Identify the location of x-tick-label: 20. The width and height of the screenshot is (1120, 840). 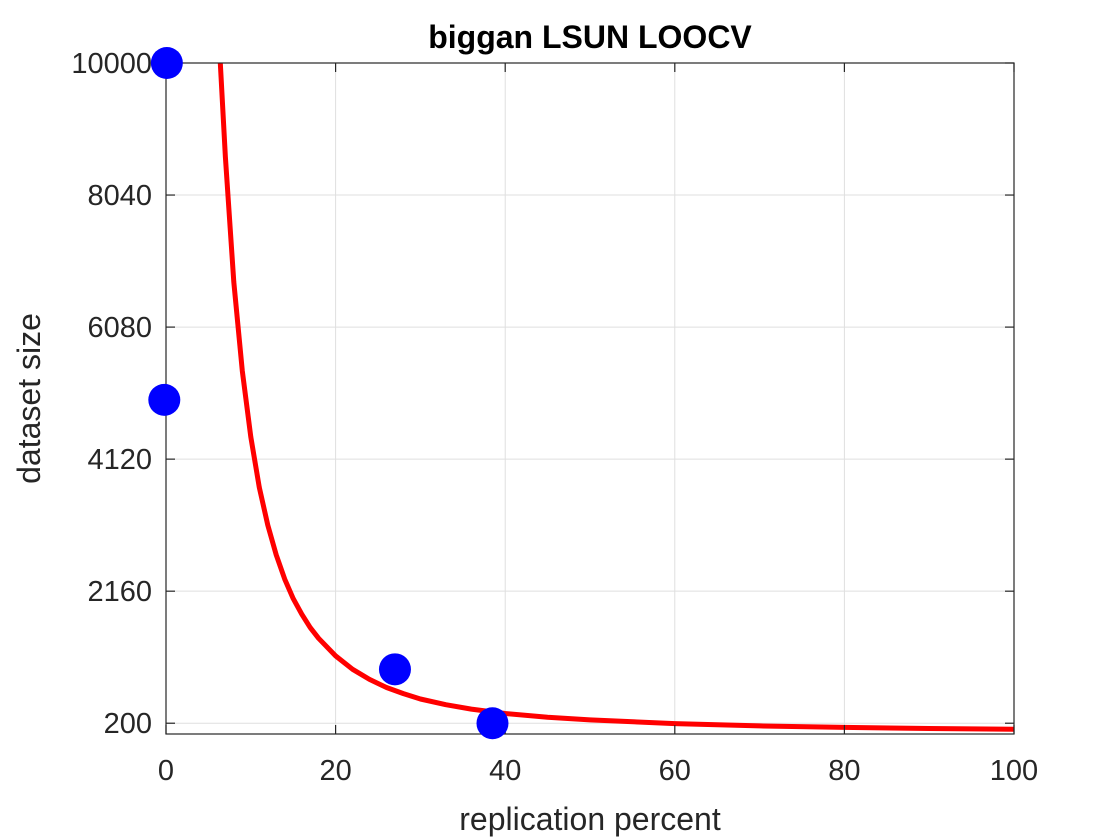
(335, 771).